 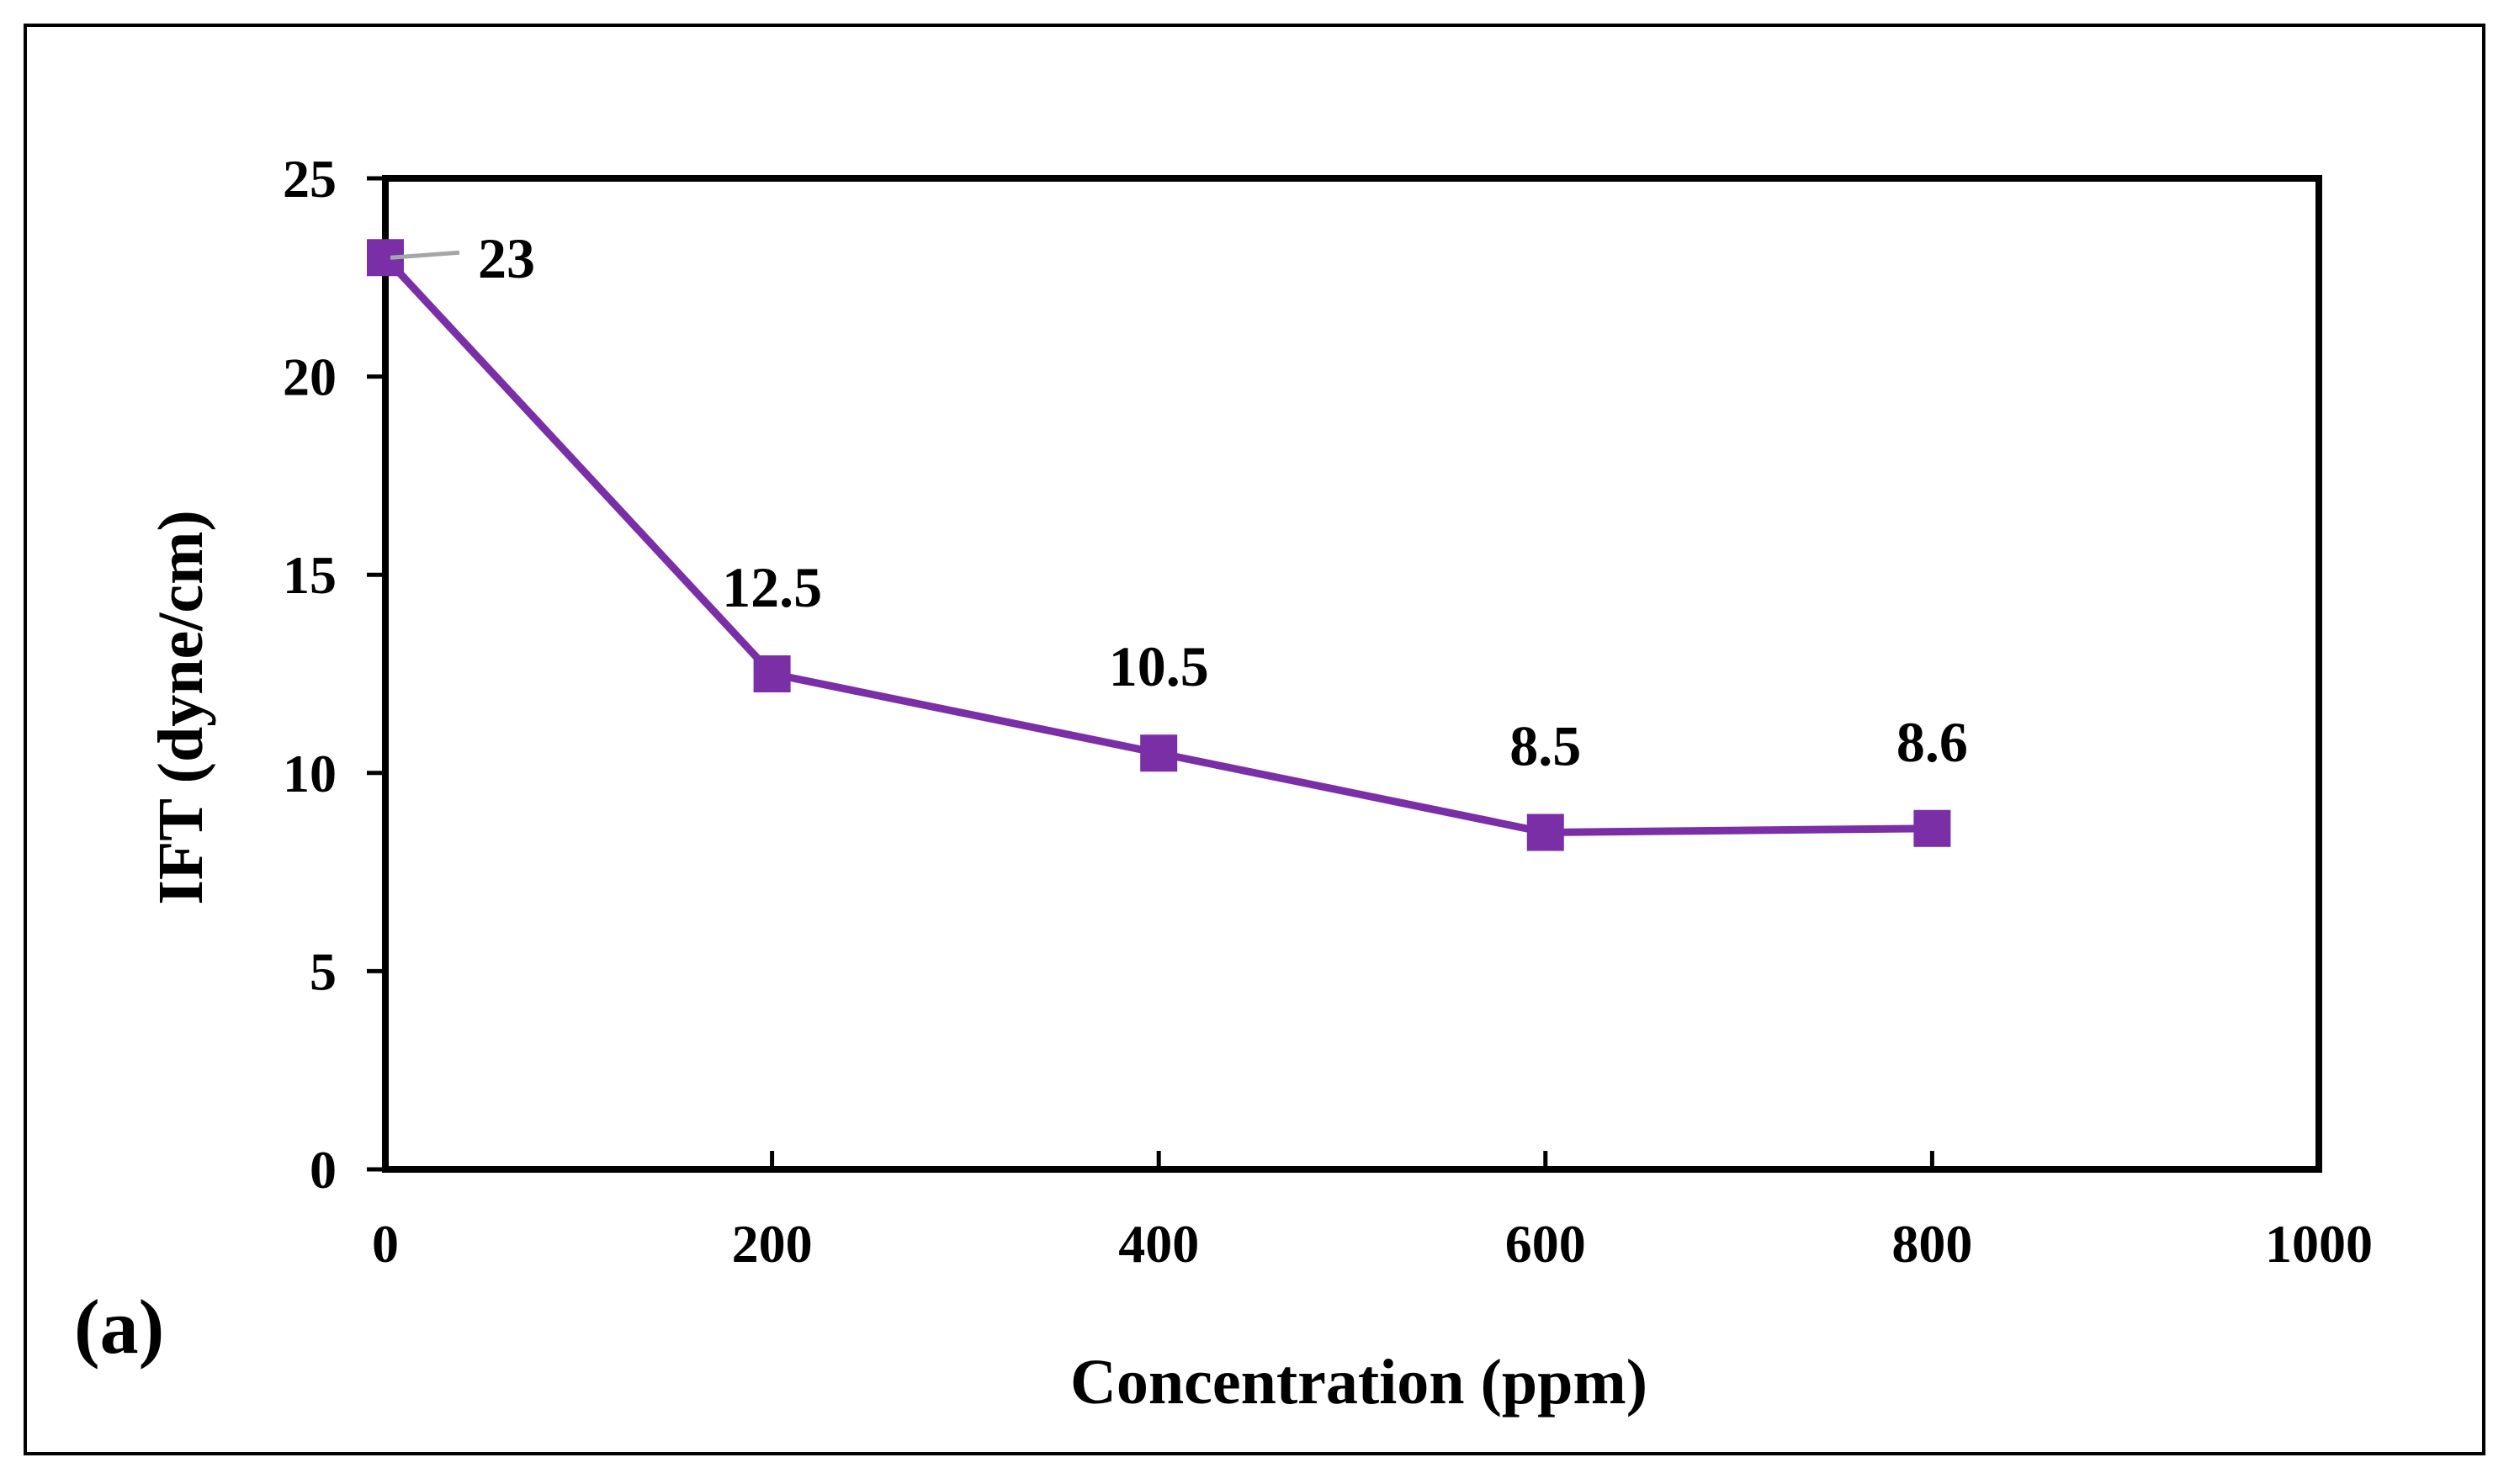 I want to click on x-tick-label: 0, so click(x=385, y=1244).